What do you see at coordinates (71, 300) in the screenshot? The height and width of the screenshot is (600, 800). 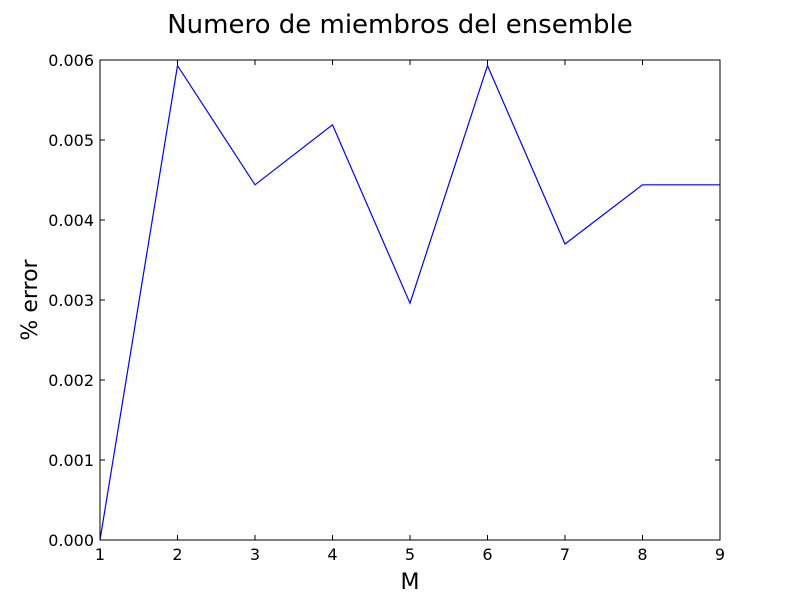 I see `y-tick-label: 0.003` at bounding box center [71, 300].